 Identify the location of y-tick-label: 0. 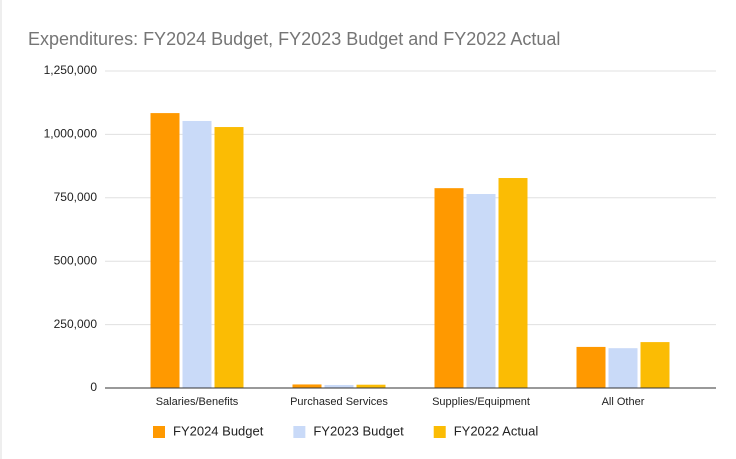
(93, 387).